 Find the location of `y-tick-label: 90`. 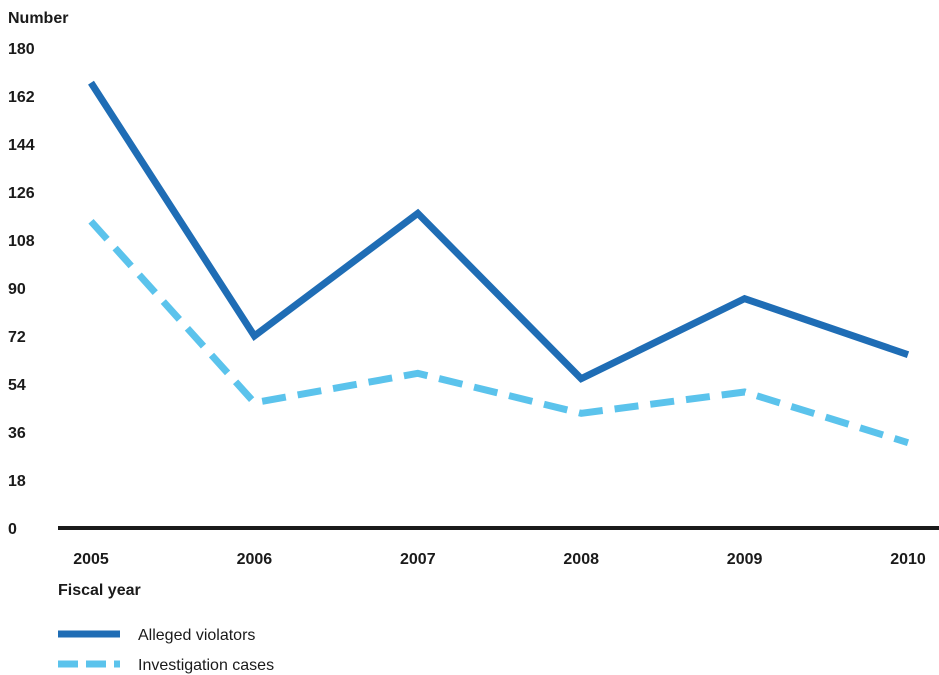

y-tick-label: 90 is located at coordinates (17, 289).